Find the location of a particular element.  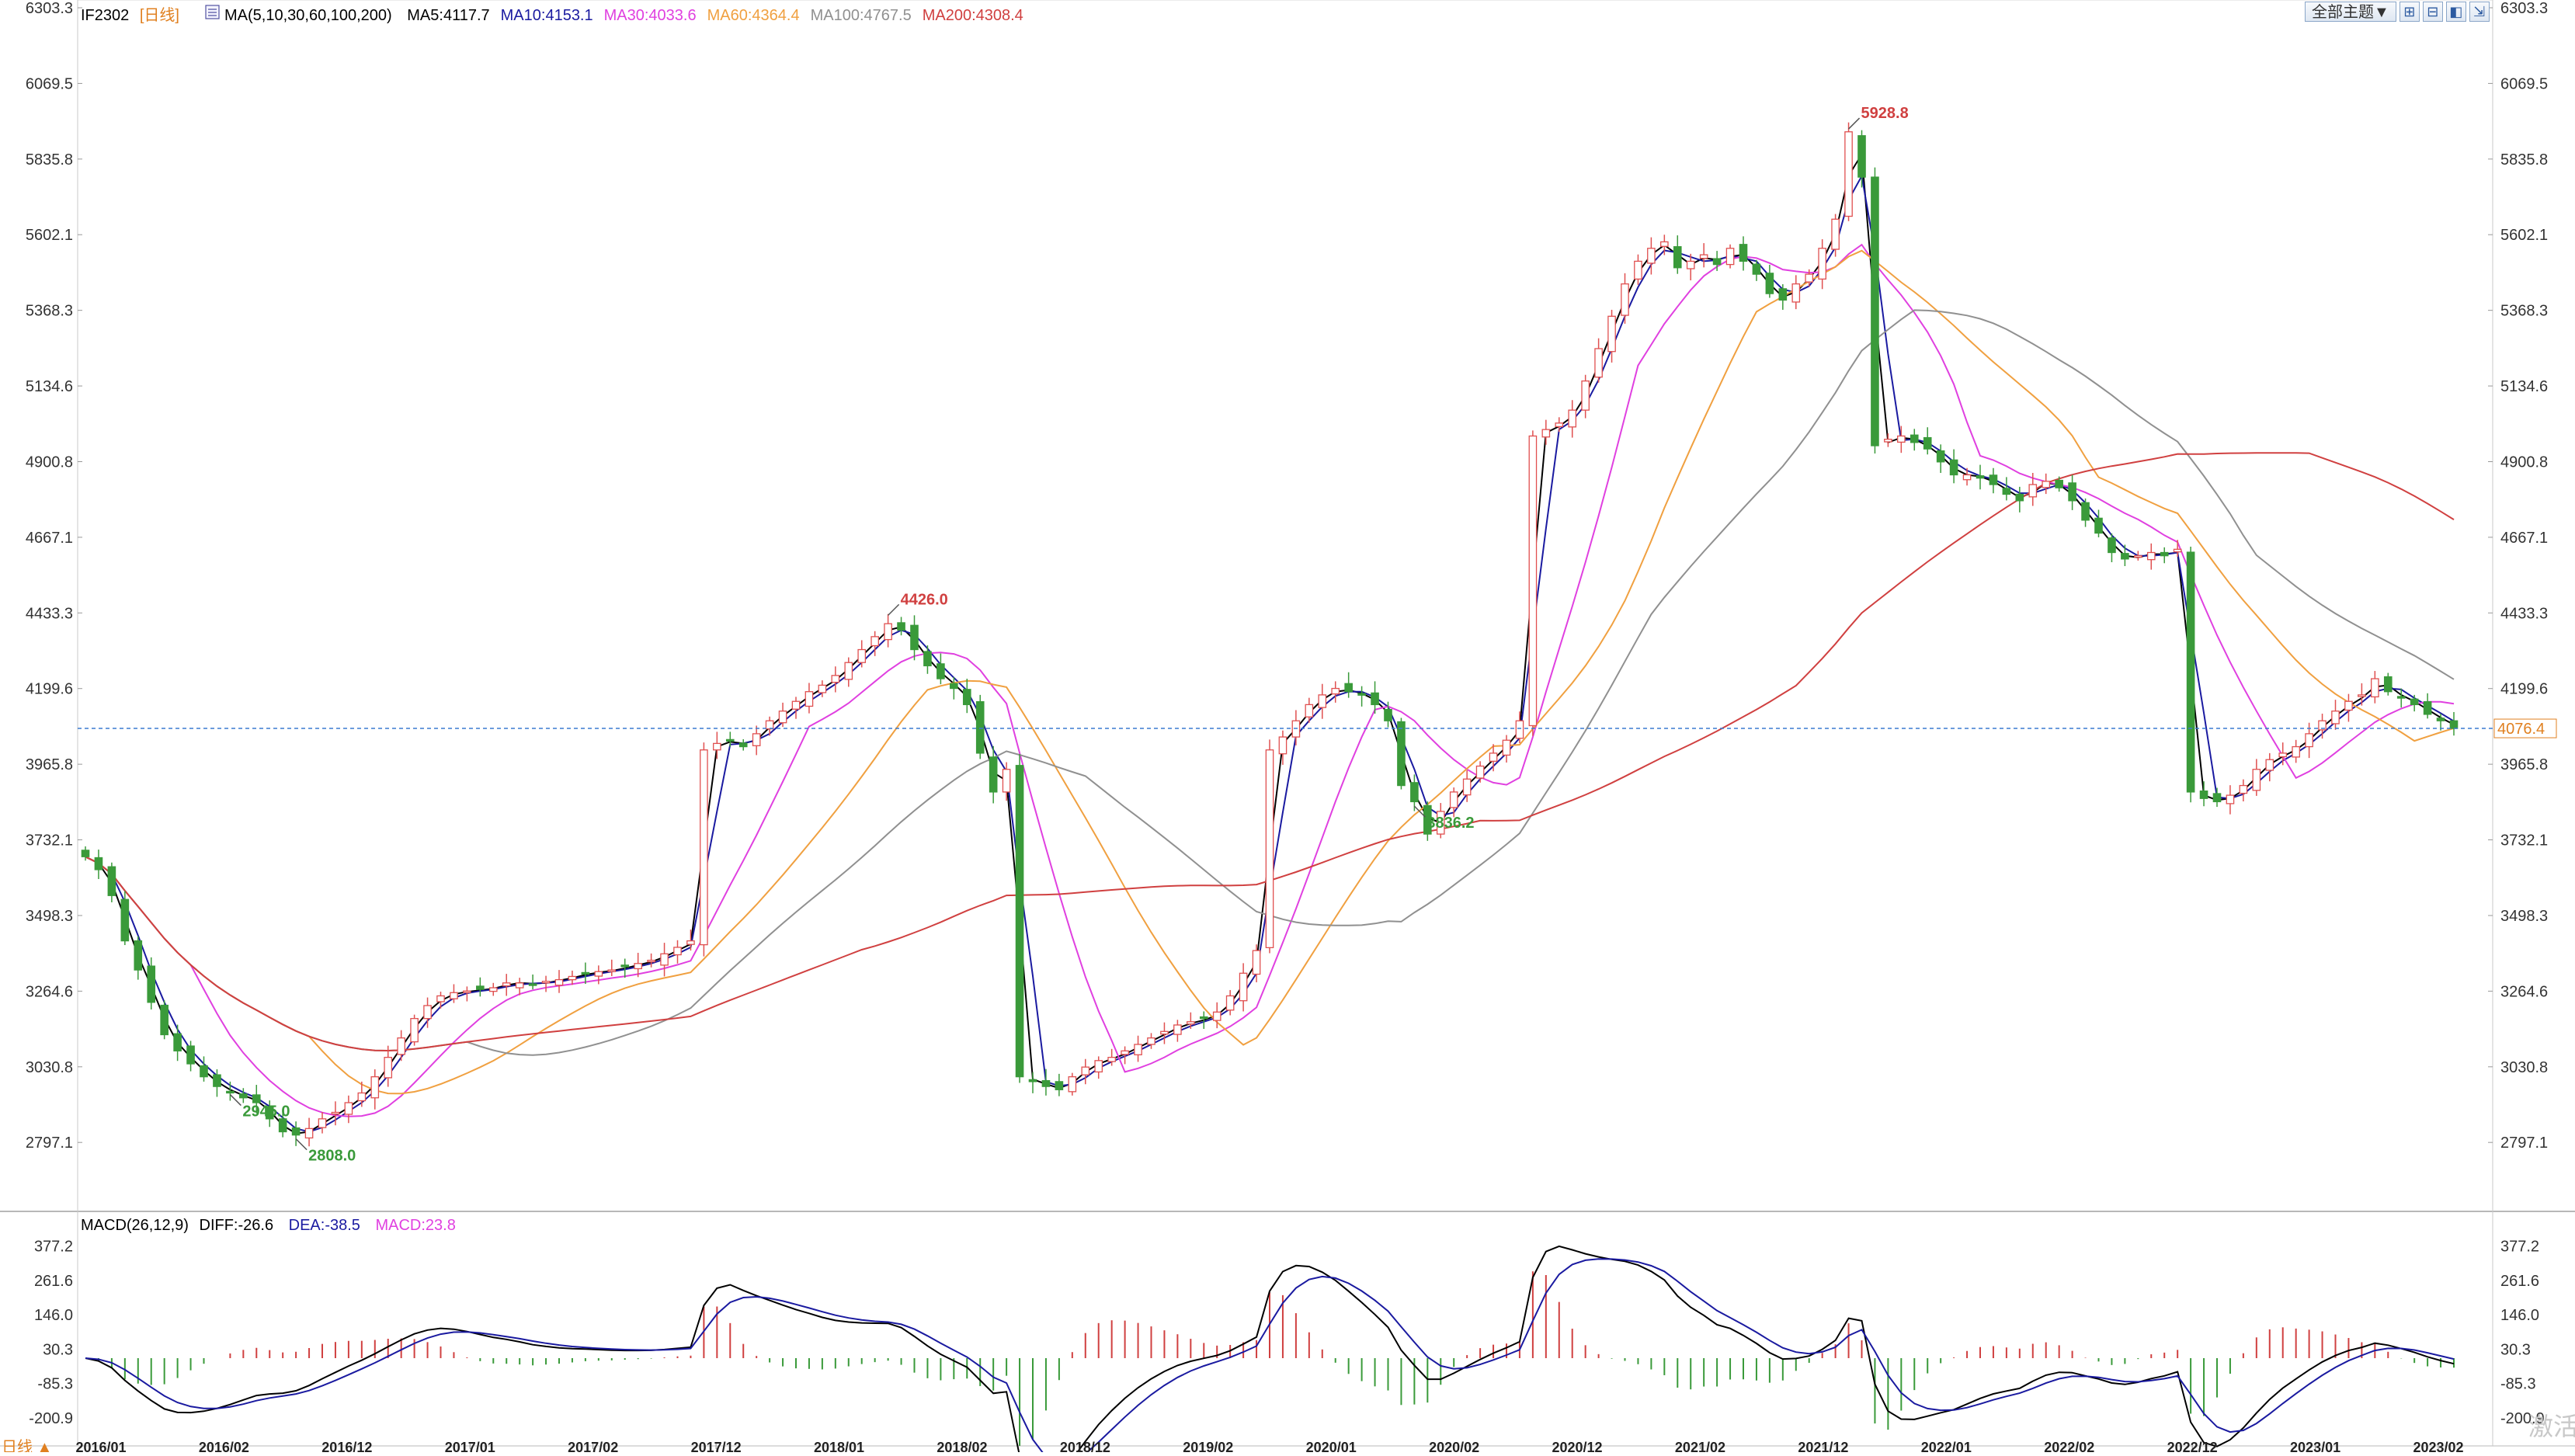

macd-params-label: MACD(26,12,9) is located at coordinates (135, 1225).